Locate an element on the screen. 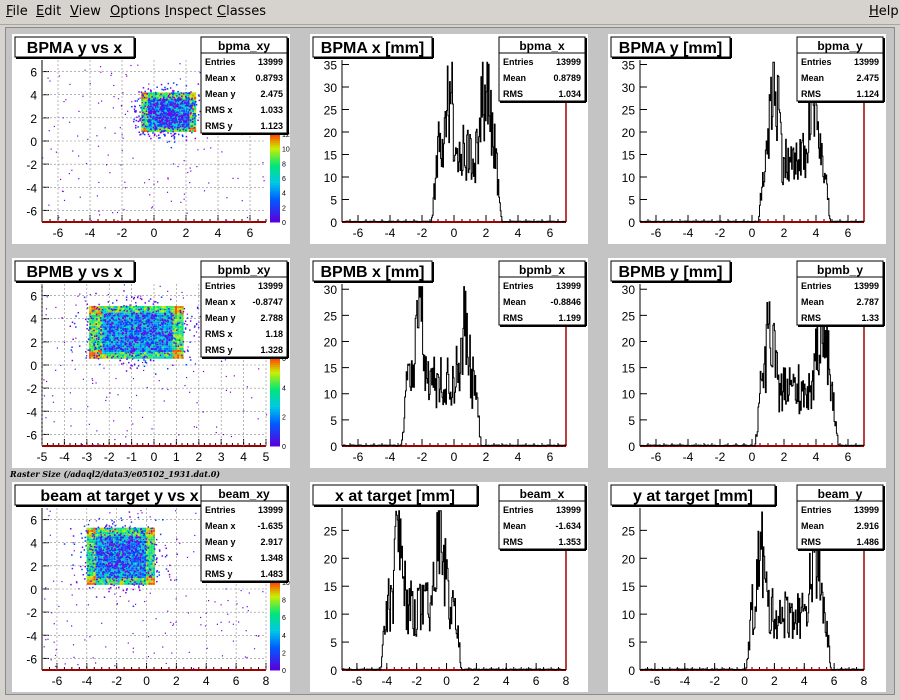  beam-x-title: x at target [mm] is located at coordinates (395, 496).